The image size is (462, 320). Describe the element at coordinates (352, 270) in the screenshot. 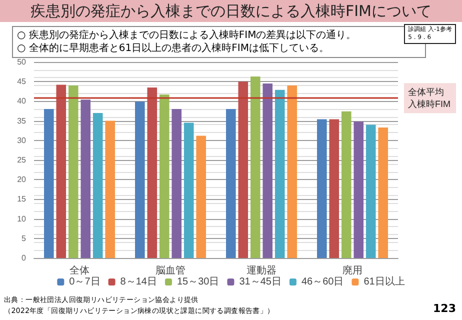

I see `x-tick-label: 廃用` at that location.